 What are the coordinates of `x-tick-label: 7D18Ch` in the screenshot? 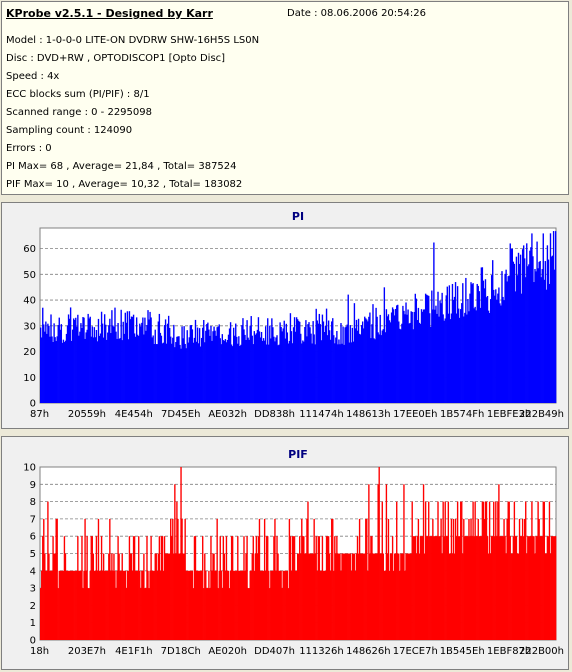 It's located at (181, 651).